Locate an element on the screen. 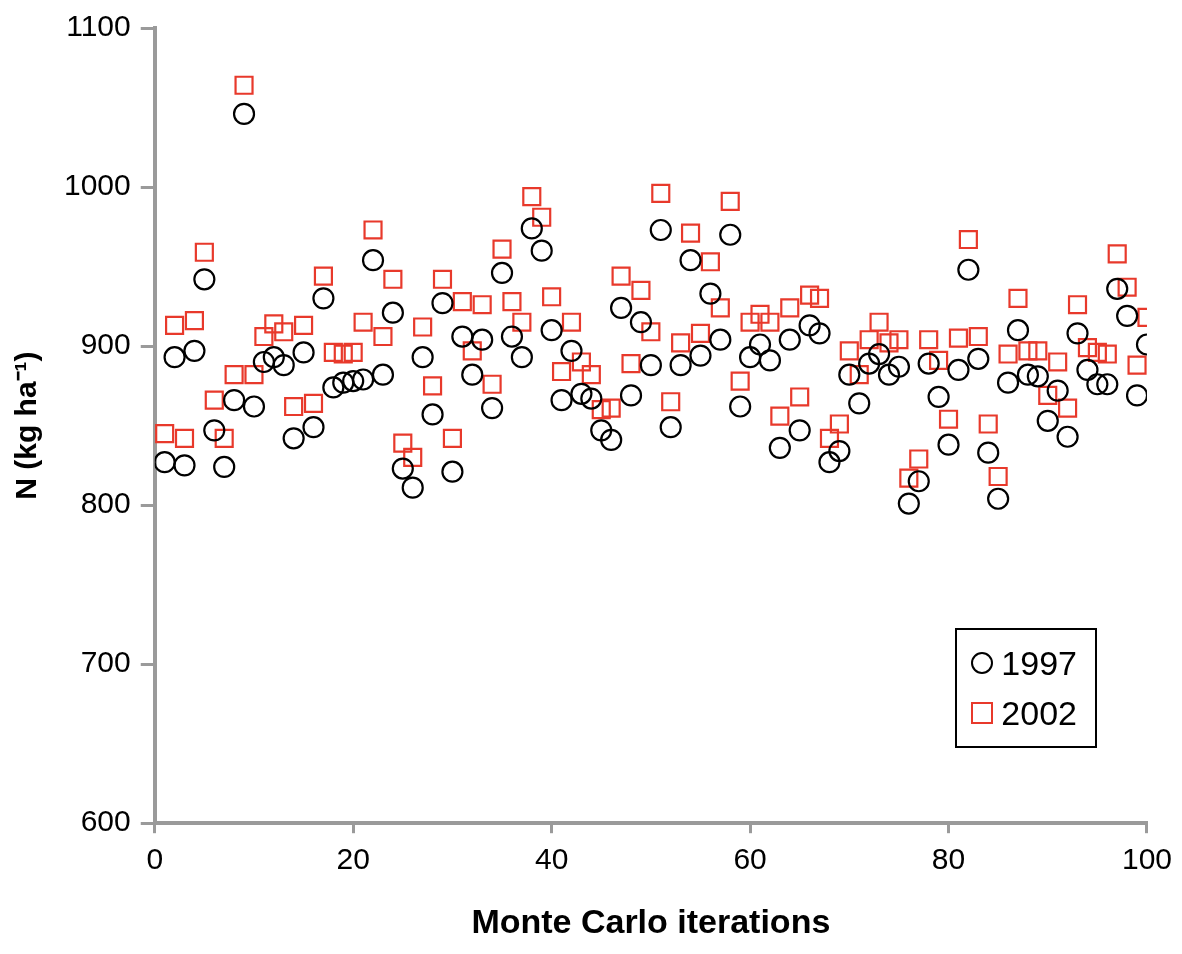  x-tick-label: 80 is located at coordinates (948, 859).